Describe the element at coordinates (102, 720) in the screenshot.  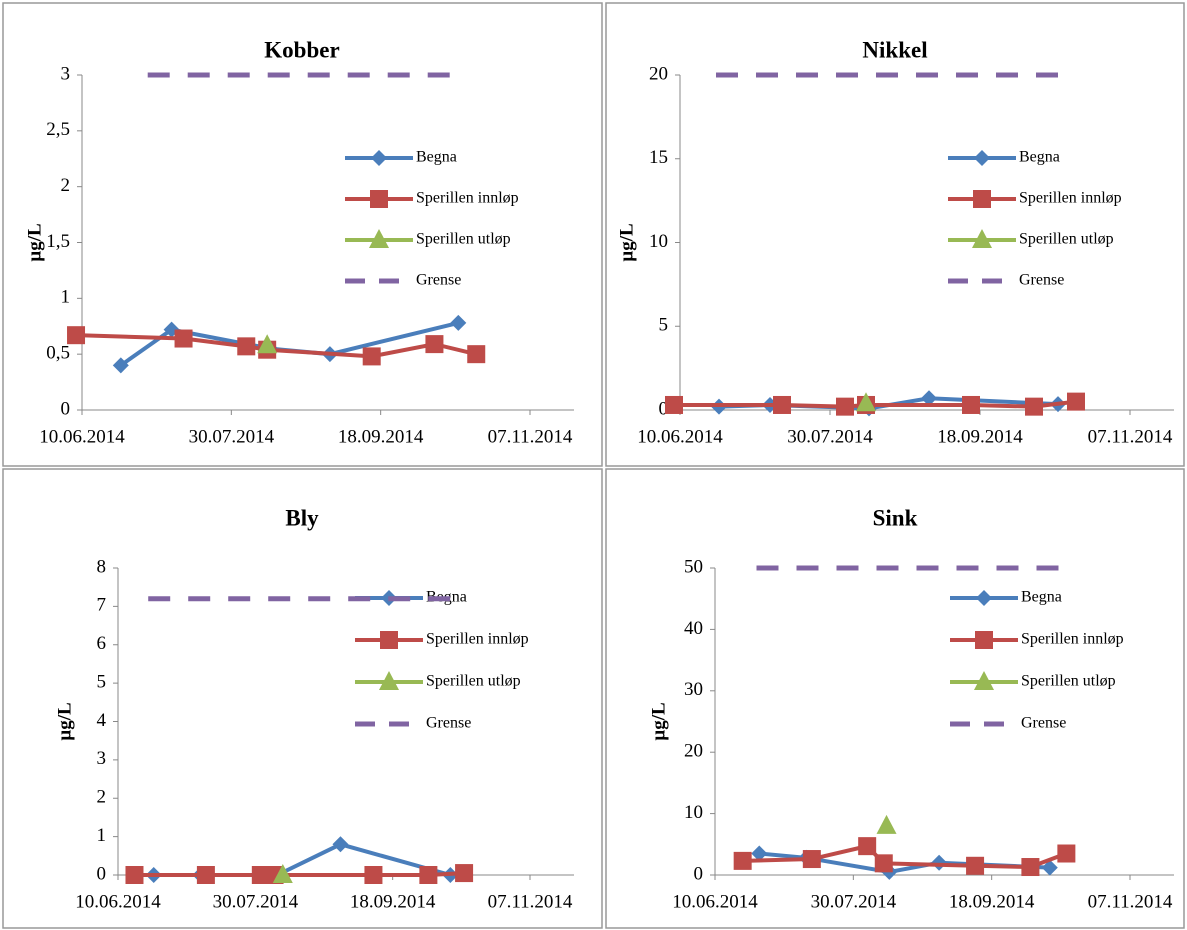
I see `y-tick-label: 4` at that location.